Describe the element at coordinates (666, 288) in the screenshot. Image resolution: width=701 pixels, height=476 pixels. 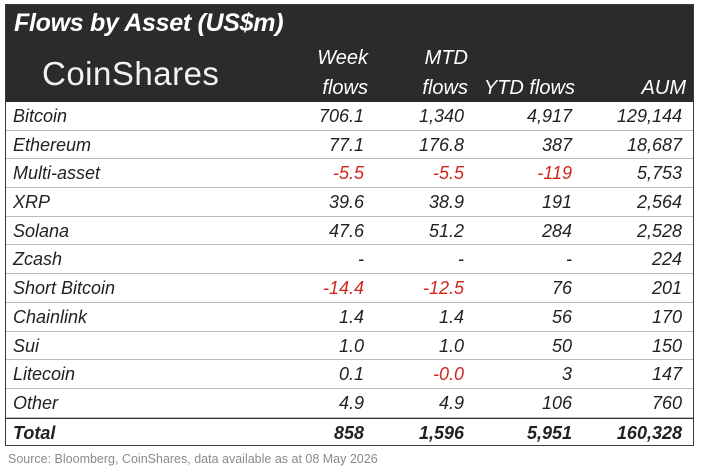
I see `cell-aum: 201` at that location.